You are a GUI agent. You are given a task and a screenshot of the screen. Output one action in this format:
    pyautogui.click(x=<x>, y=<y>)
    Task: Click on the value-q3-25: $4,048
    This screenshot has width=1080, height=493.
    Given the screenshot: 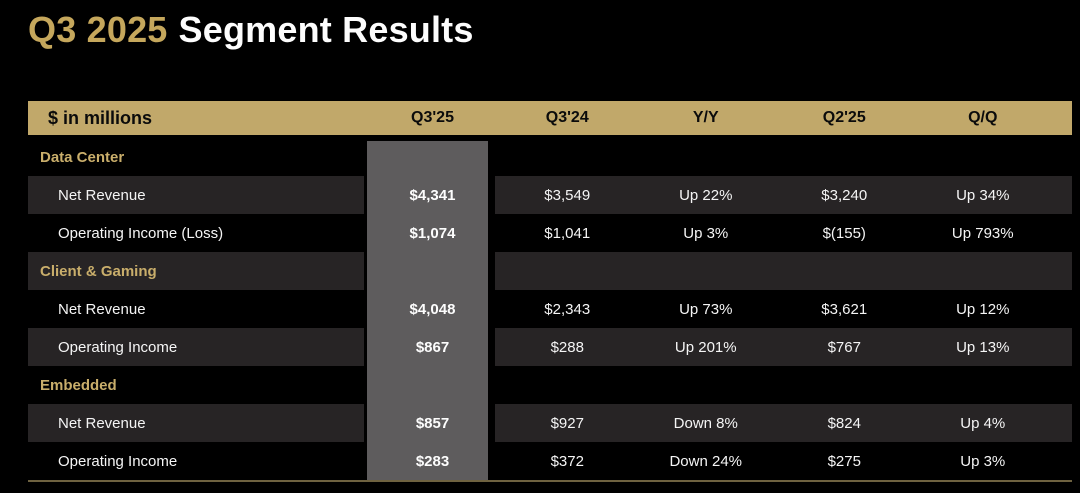 What is the action you would take?
    pyautogui.click(x=432, y=309)
    